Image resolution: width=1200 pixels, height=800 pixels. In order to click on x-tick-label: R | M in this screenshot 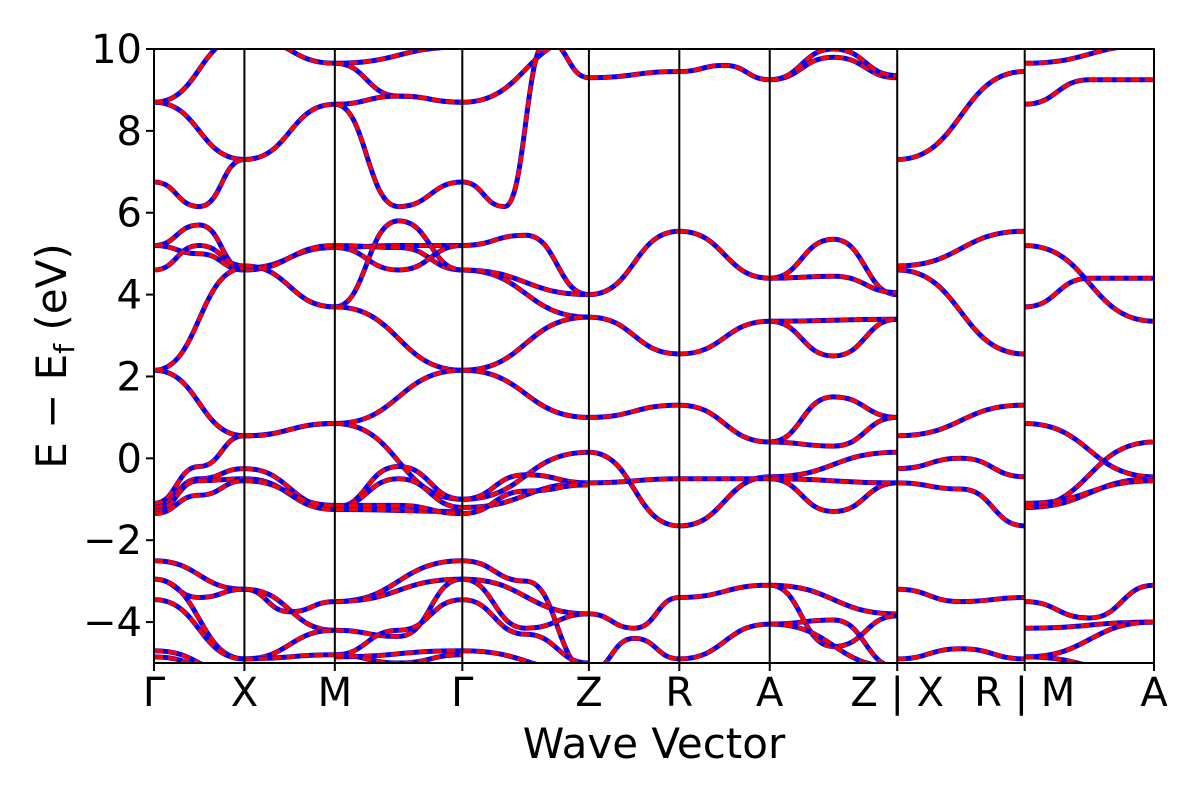, I will do `click(1024, 693)`.